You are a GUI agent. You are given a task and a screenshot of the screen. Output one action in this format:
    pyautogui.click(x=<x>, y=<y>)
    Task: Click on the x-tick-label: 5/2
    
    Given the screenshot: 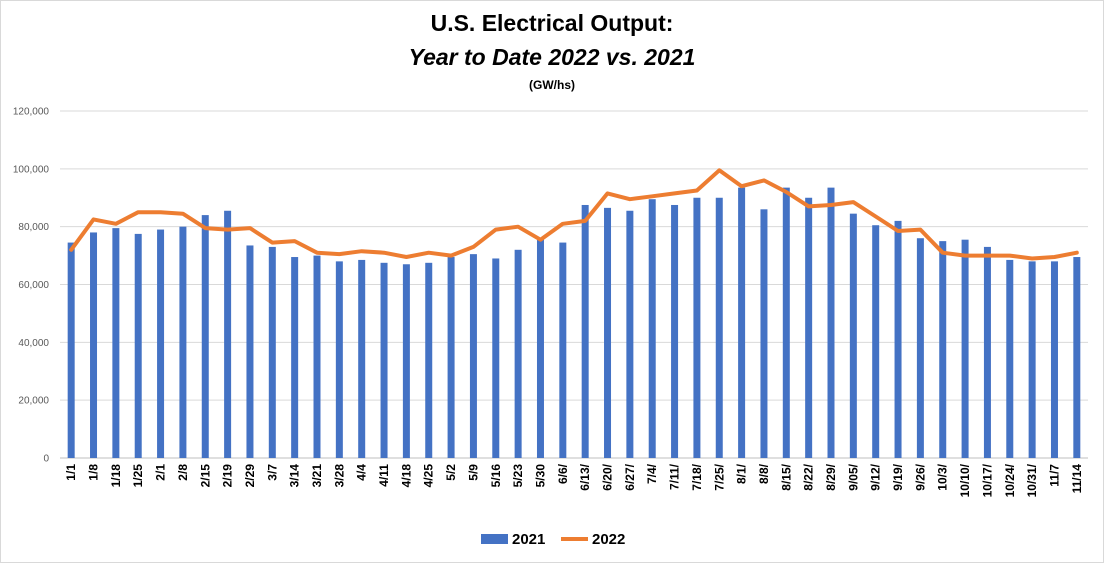 What is the action you would take?
    pyautogui.click(x=451, y=472)
    